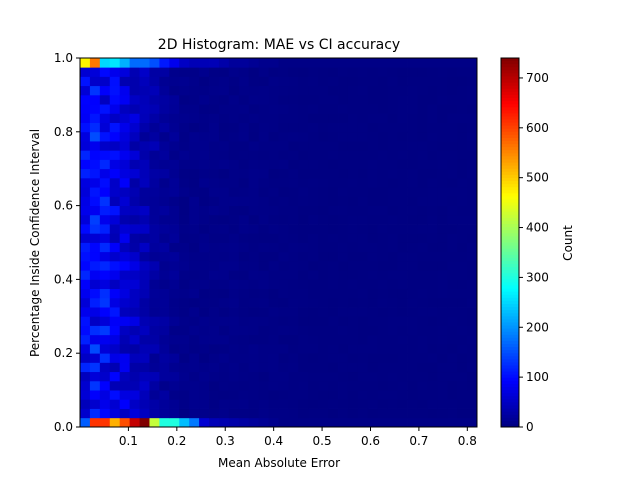  I want to click on colorbar-frame, so click(510, 242).